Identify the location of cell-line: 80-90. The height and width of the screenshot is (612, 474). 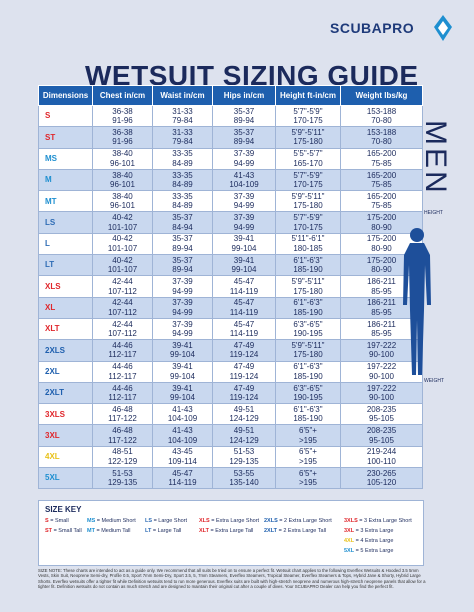
(381, 270).